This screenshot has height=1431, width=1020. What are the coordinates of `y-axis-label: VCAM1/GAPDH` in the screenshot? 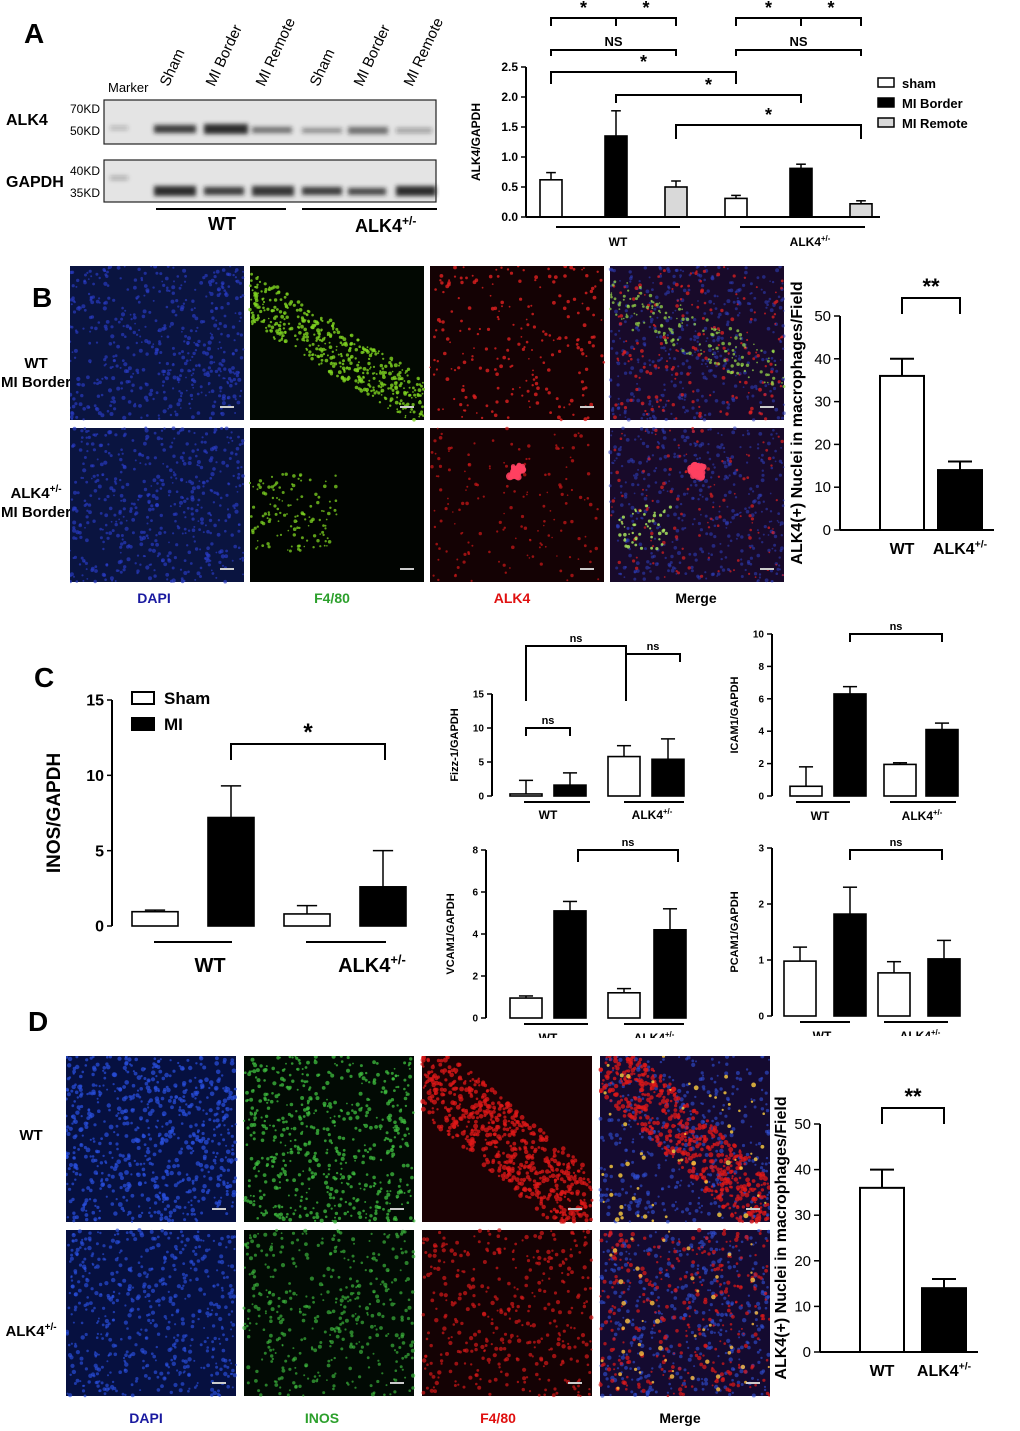 It's located at (451, 933).